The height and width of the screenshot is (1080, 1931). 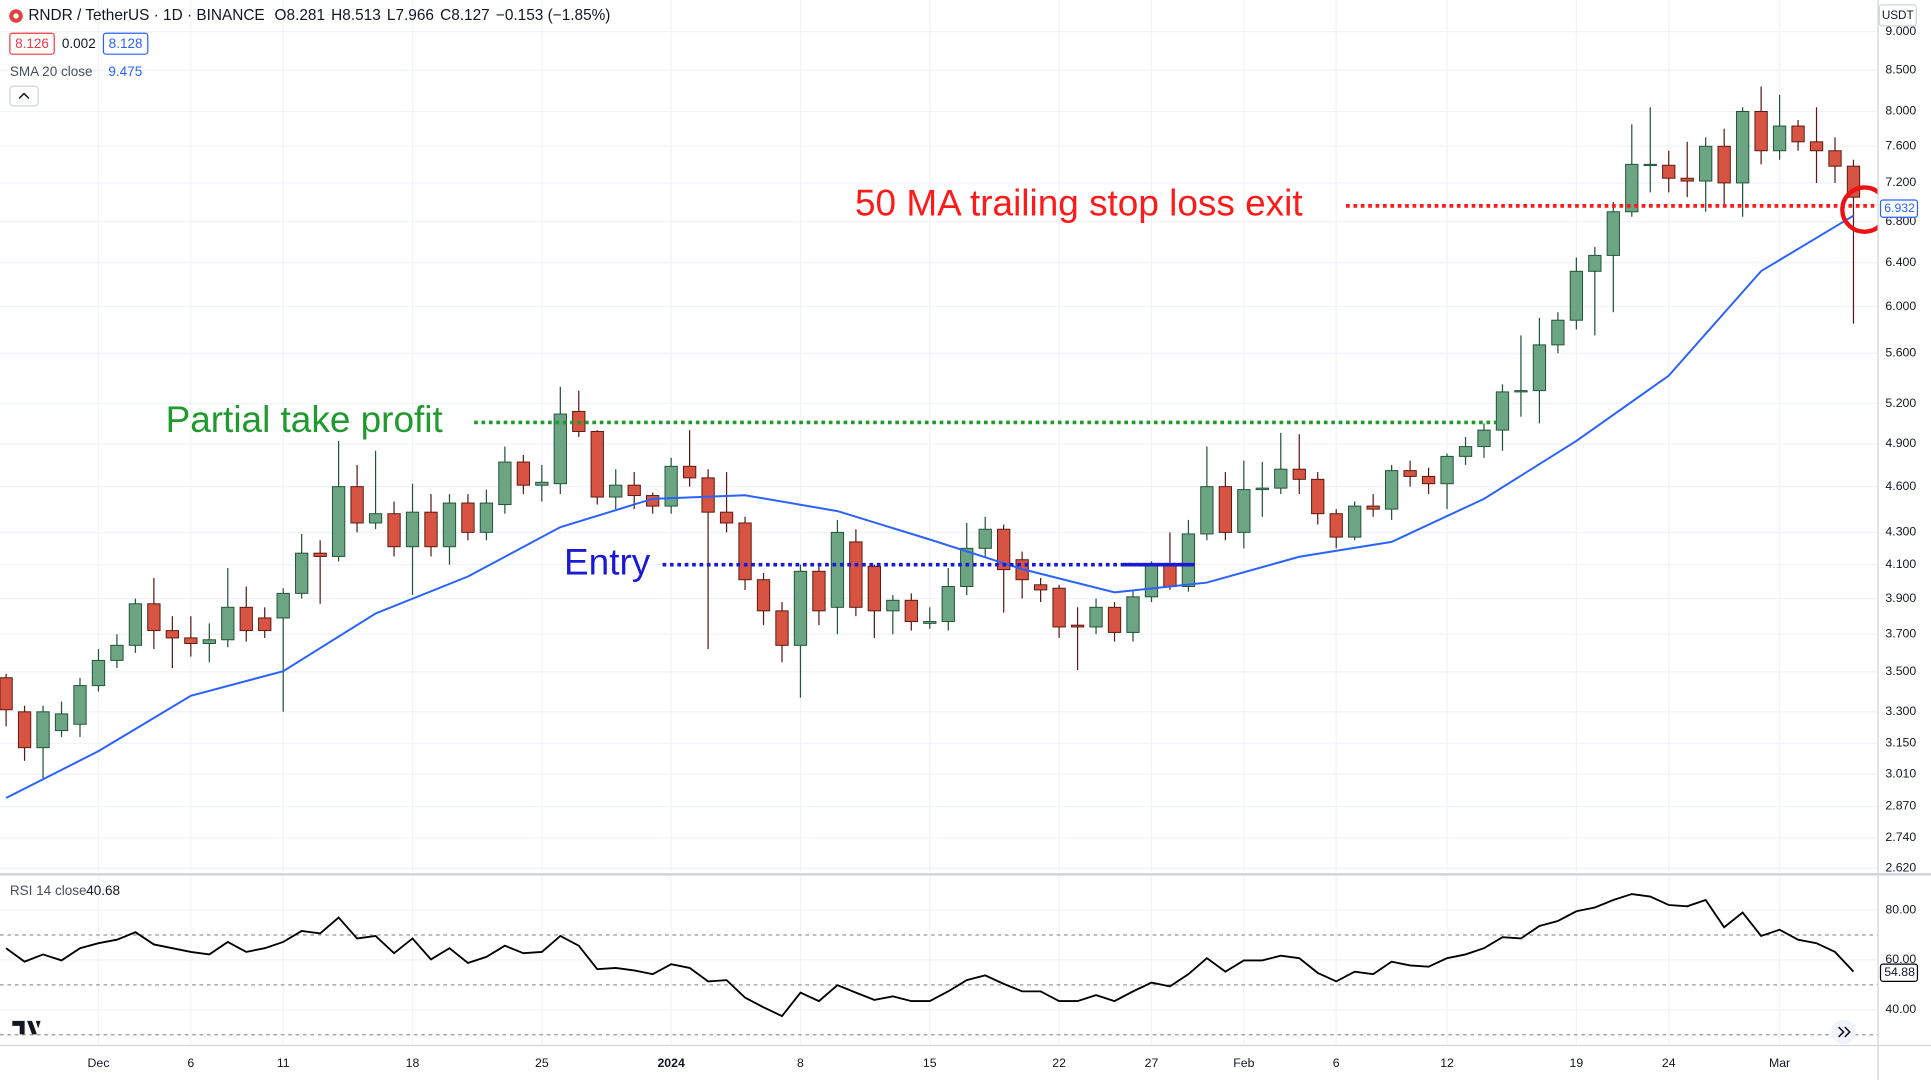 What do you see at coordinates (1900, 486) in the screenshot?
I see `y-tick-label: 4.600` at bounding box center [1900, 486].